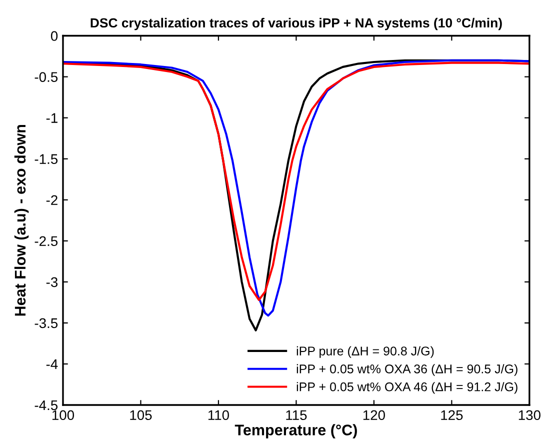  What do you see at coordinates (52, 364) in the screenshot?
I see `y-tick-label: -4` at bounding box center [52, 364].